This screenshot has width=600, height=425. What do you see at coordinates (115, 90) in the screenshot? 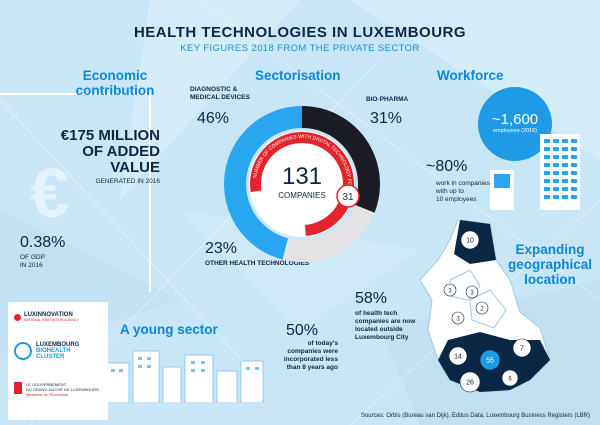
I see `economic-heading-line2: contribution` at bounding box center [115, 90].